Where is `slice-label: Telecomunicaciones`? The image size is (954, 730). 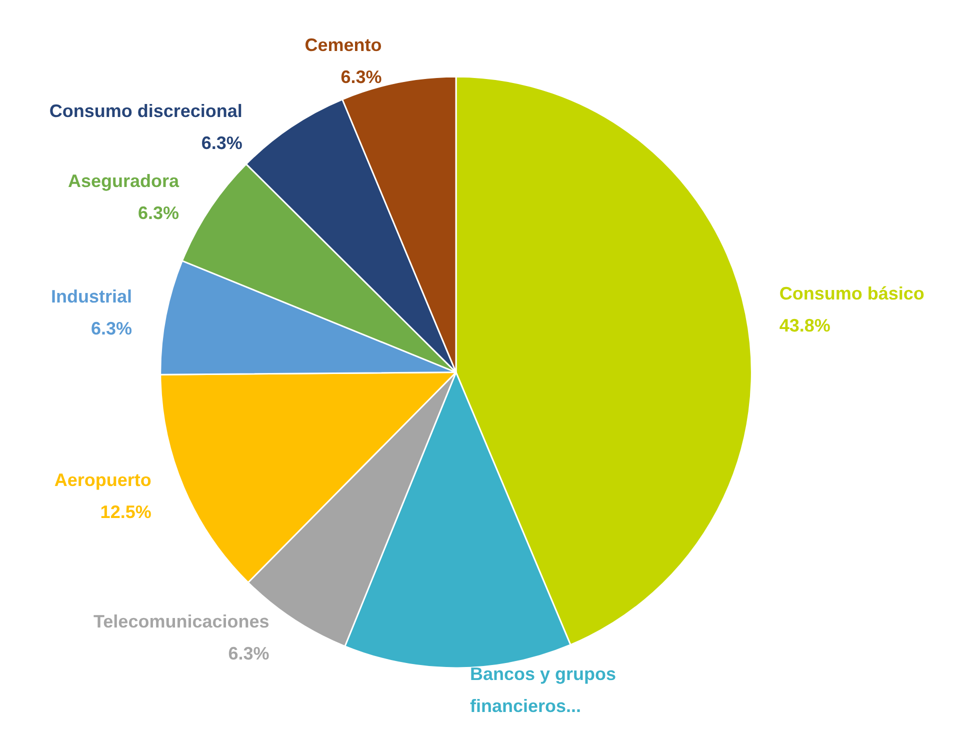
slice-label: Telecomunicaciones is located at coordinates (182, 622).